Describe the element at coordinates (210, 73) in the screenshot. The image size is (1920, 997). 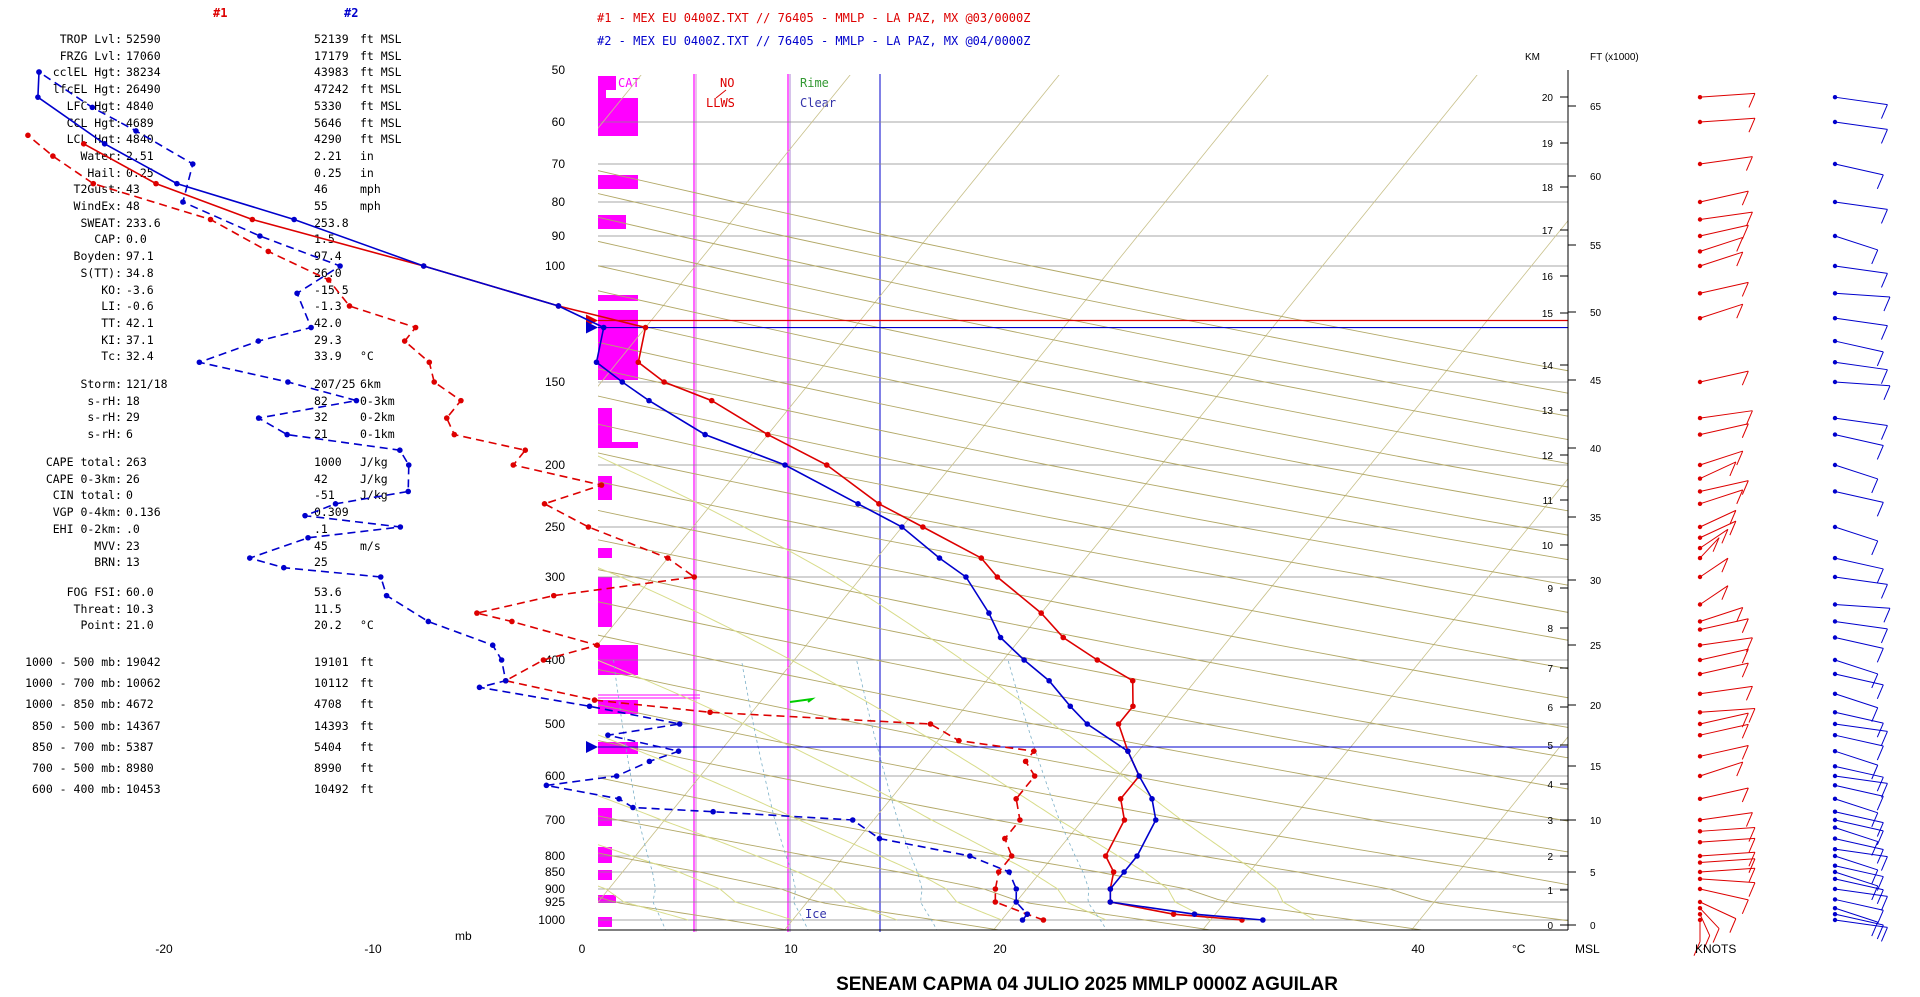
I see `indices-row: cclEL Hgt: 38234 43983 ft MSL` at that location.